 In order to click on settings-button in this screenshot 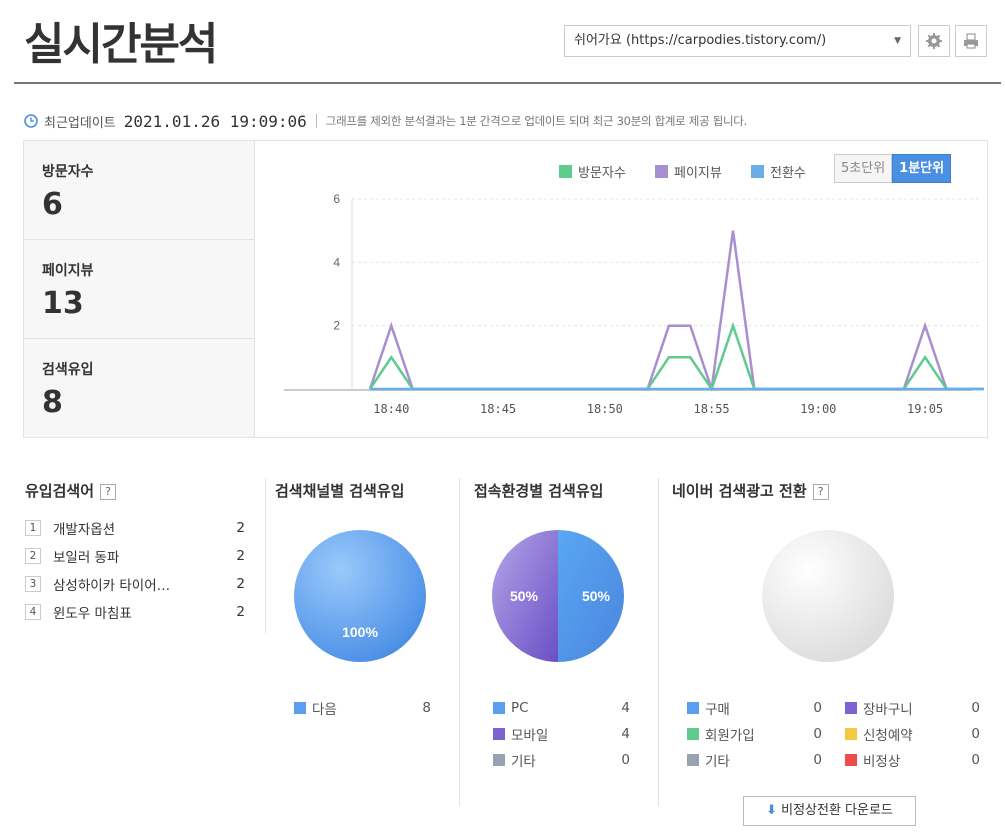, I will do `click(934, 41)`.